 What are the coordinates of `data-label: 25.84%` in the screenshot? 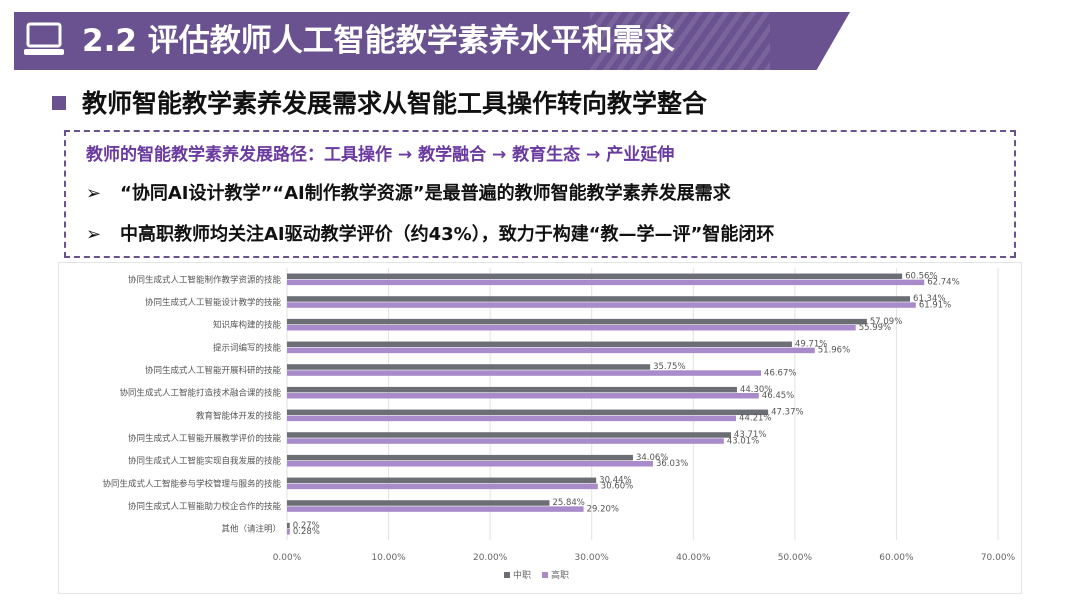 It's located at (568, 503).